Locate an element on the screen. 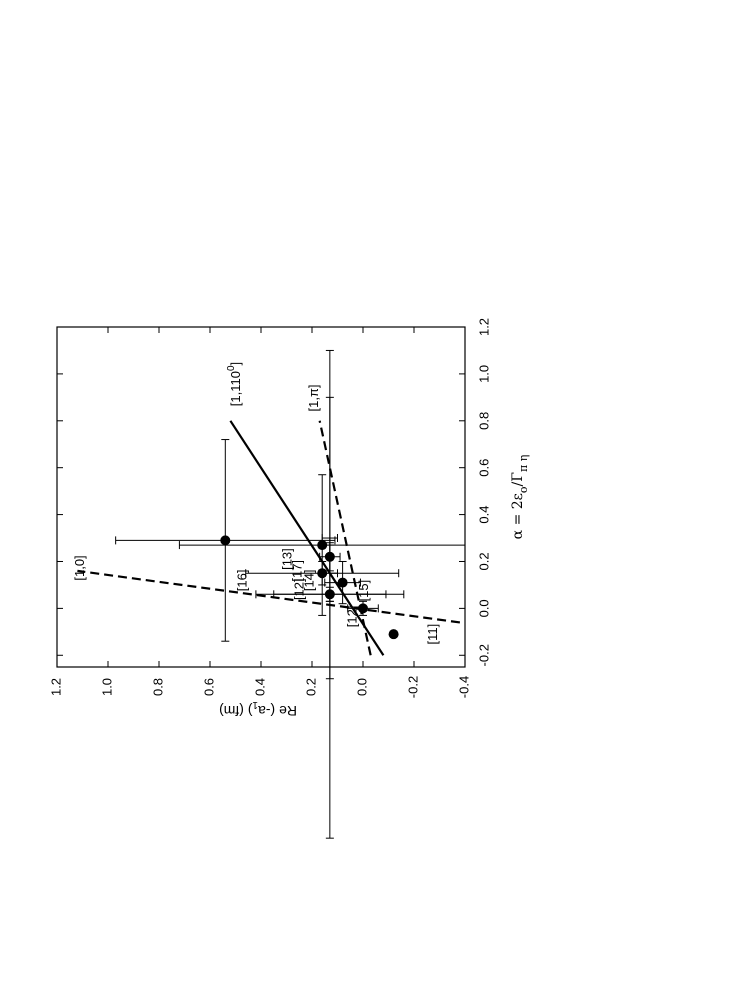 This screenshot has width=751, height=1001. x-axis-title-main: α = 2ε is located at coordinates (518, 516).